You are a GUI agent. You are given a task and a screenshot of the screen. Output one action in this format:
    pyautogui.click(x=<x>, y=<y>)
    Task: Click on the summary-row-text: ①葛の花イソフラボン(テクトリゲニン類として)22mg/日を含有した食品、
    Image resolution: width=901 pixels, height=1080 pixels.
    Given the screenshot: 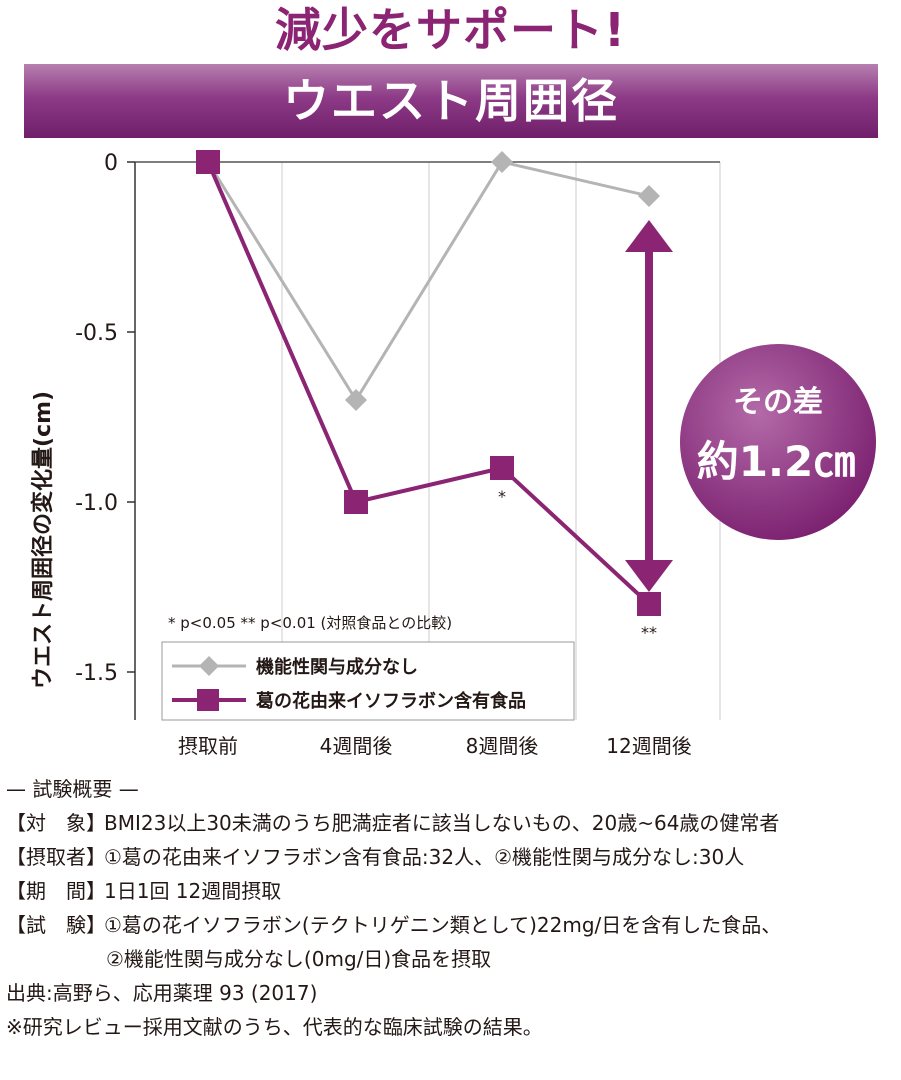 What is the action you would take?
    pyautogui.click(x=443, y=925)
    